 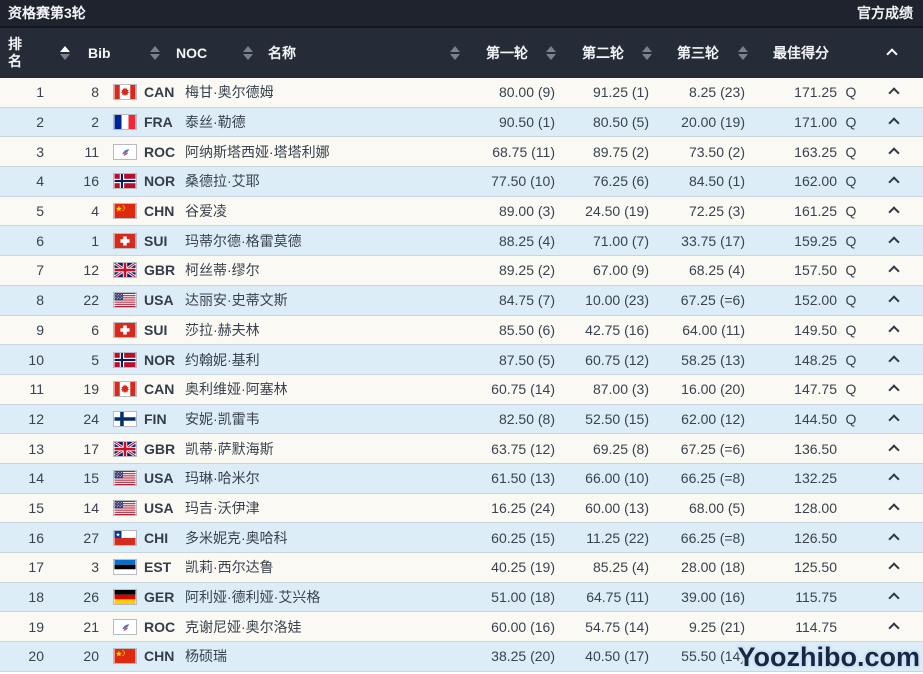 I want to click on rank-cell: 6, so click(x=40, y=240).